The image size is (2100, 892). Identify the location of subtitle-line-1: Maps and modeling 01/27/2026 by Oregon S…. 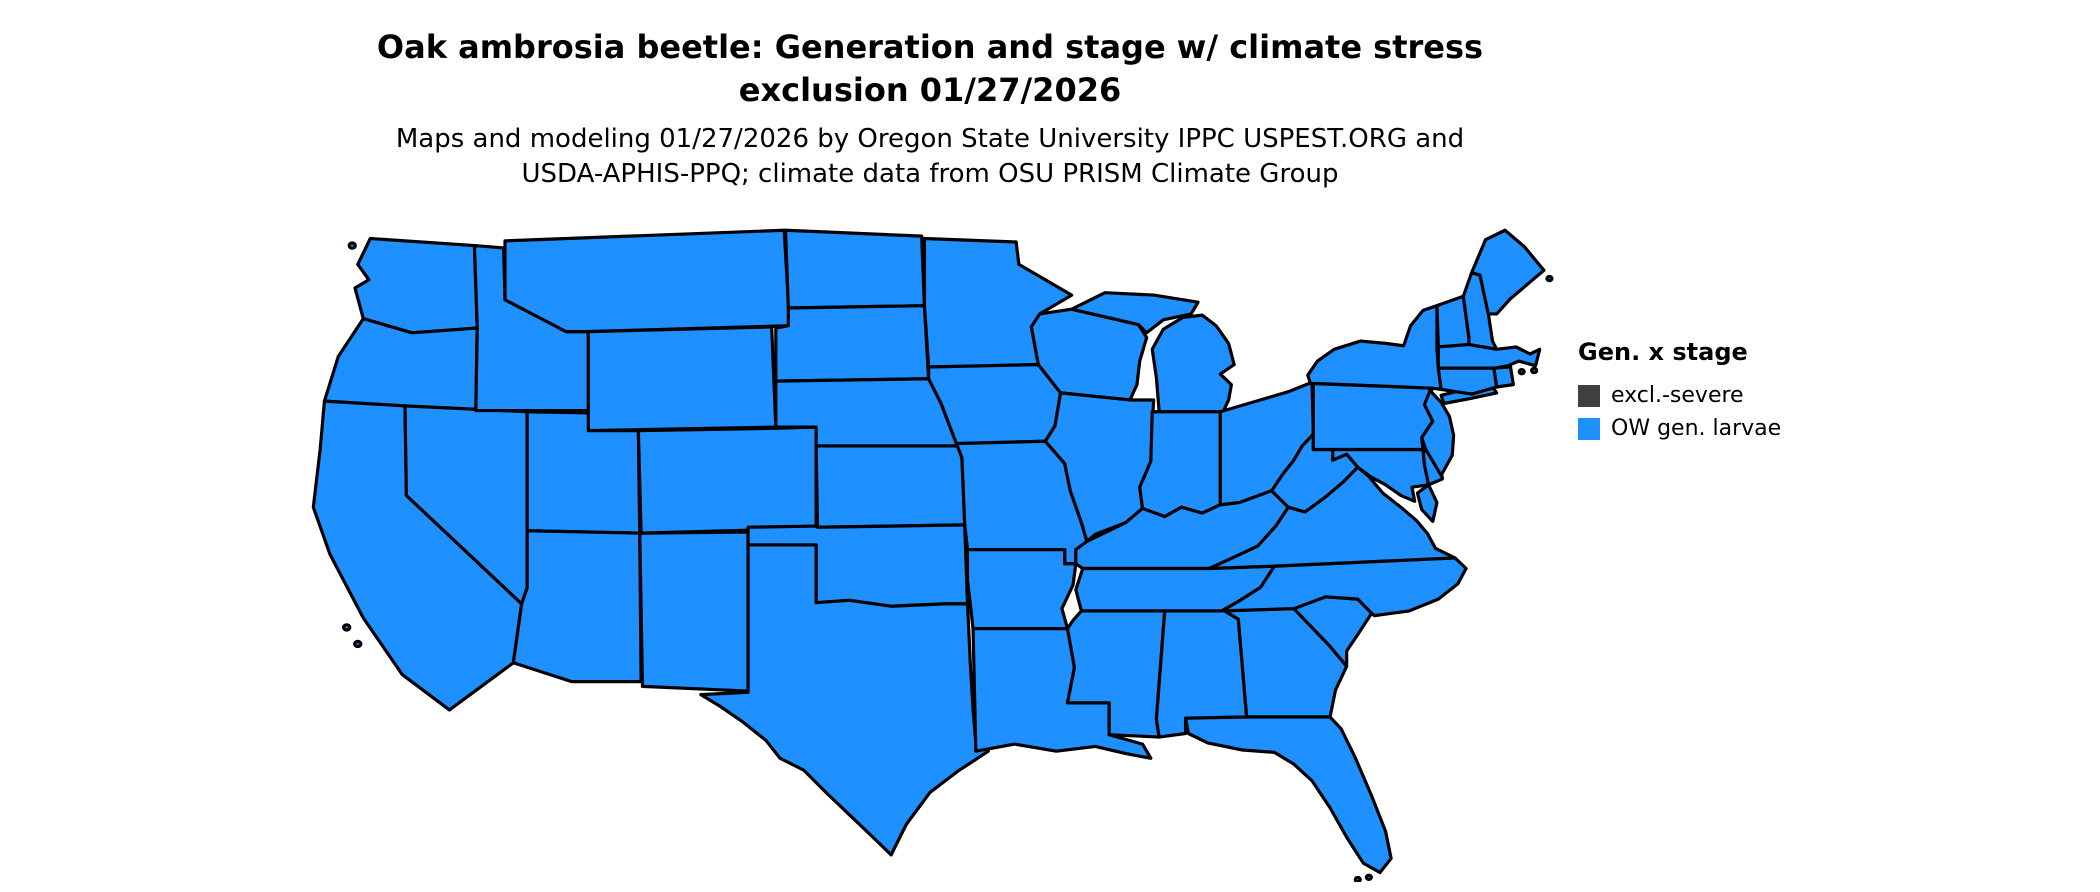
(930, 139).